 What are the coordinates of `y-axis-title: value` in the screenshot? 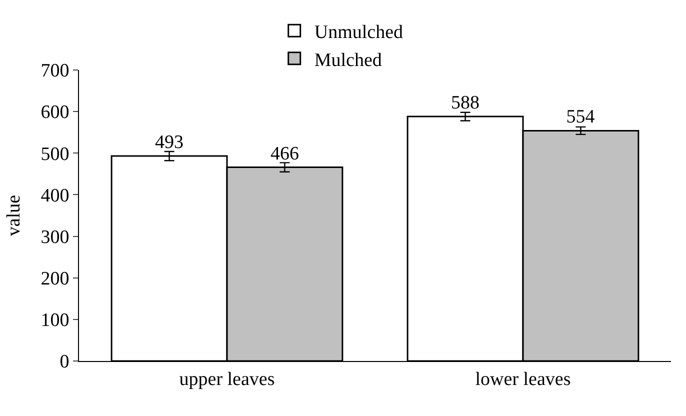 It's located at (14, 215).